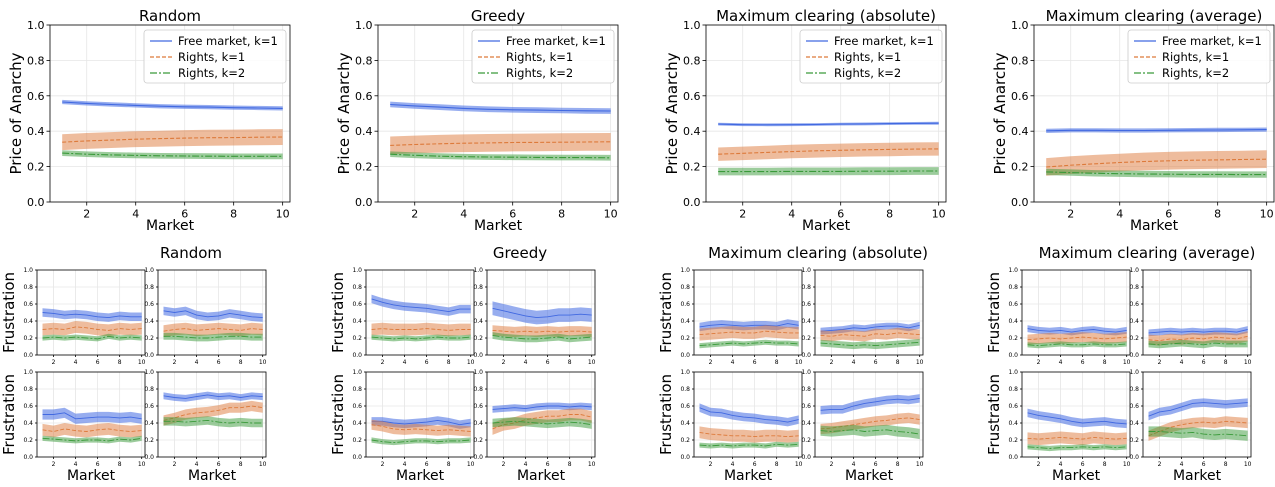 This screenshot has width=1275, height=487. Describe the element at coordinates (826, 16) in the screenshot. I see `top-panel-title: Maximum clearing (absolute)` at that location.